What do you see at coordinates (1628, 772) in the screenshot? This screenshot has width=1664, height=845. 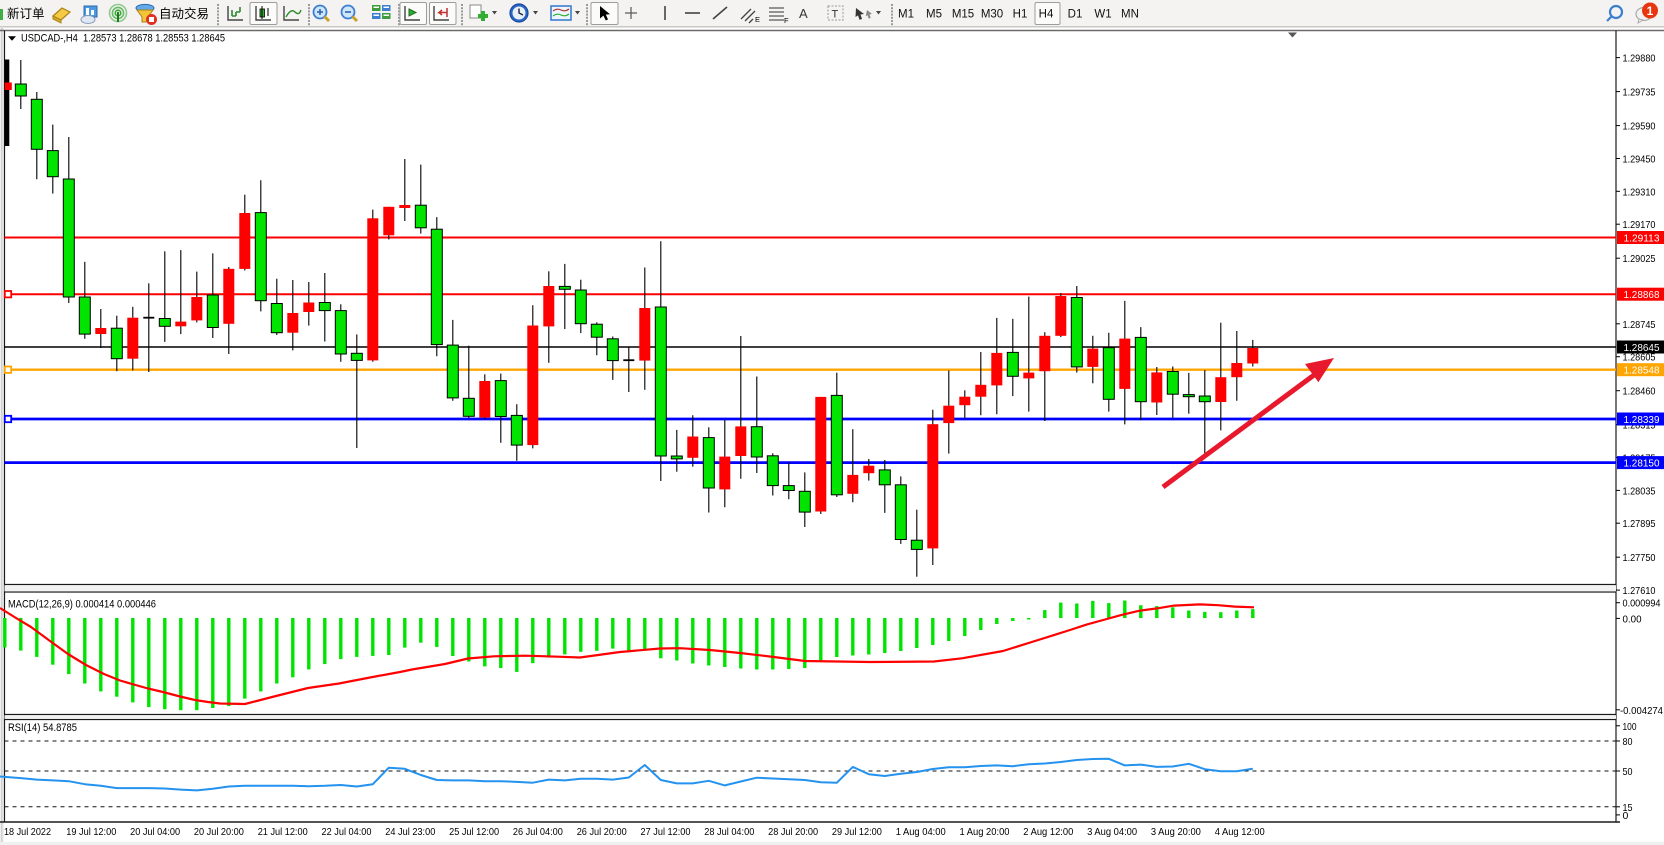 I see `svg-text: 50` at bounding box center [1628, 772].